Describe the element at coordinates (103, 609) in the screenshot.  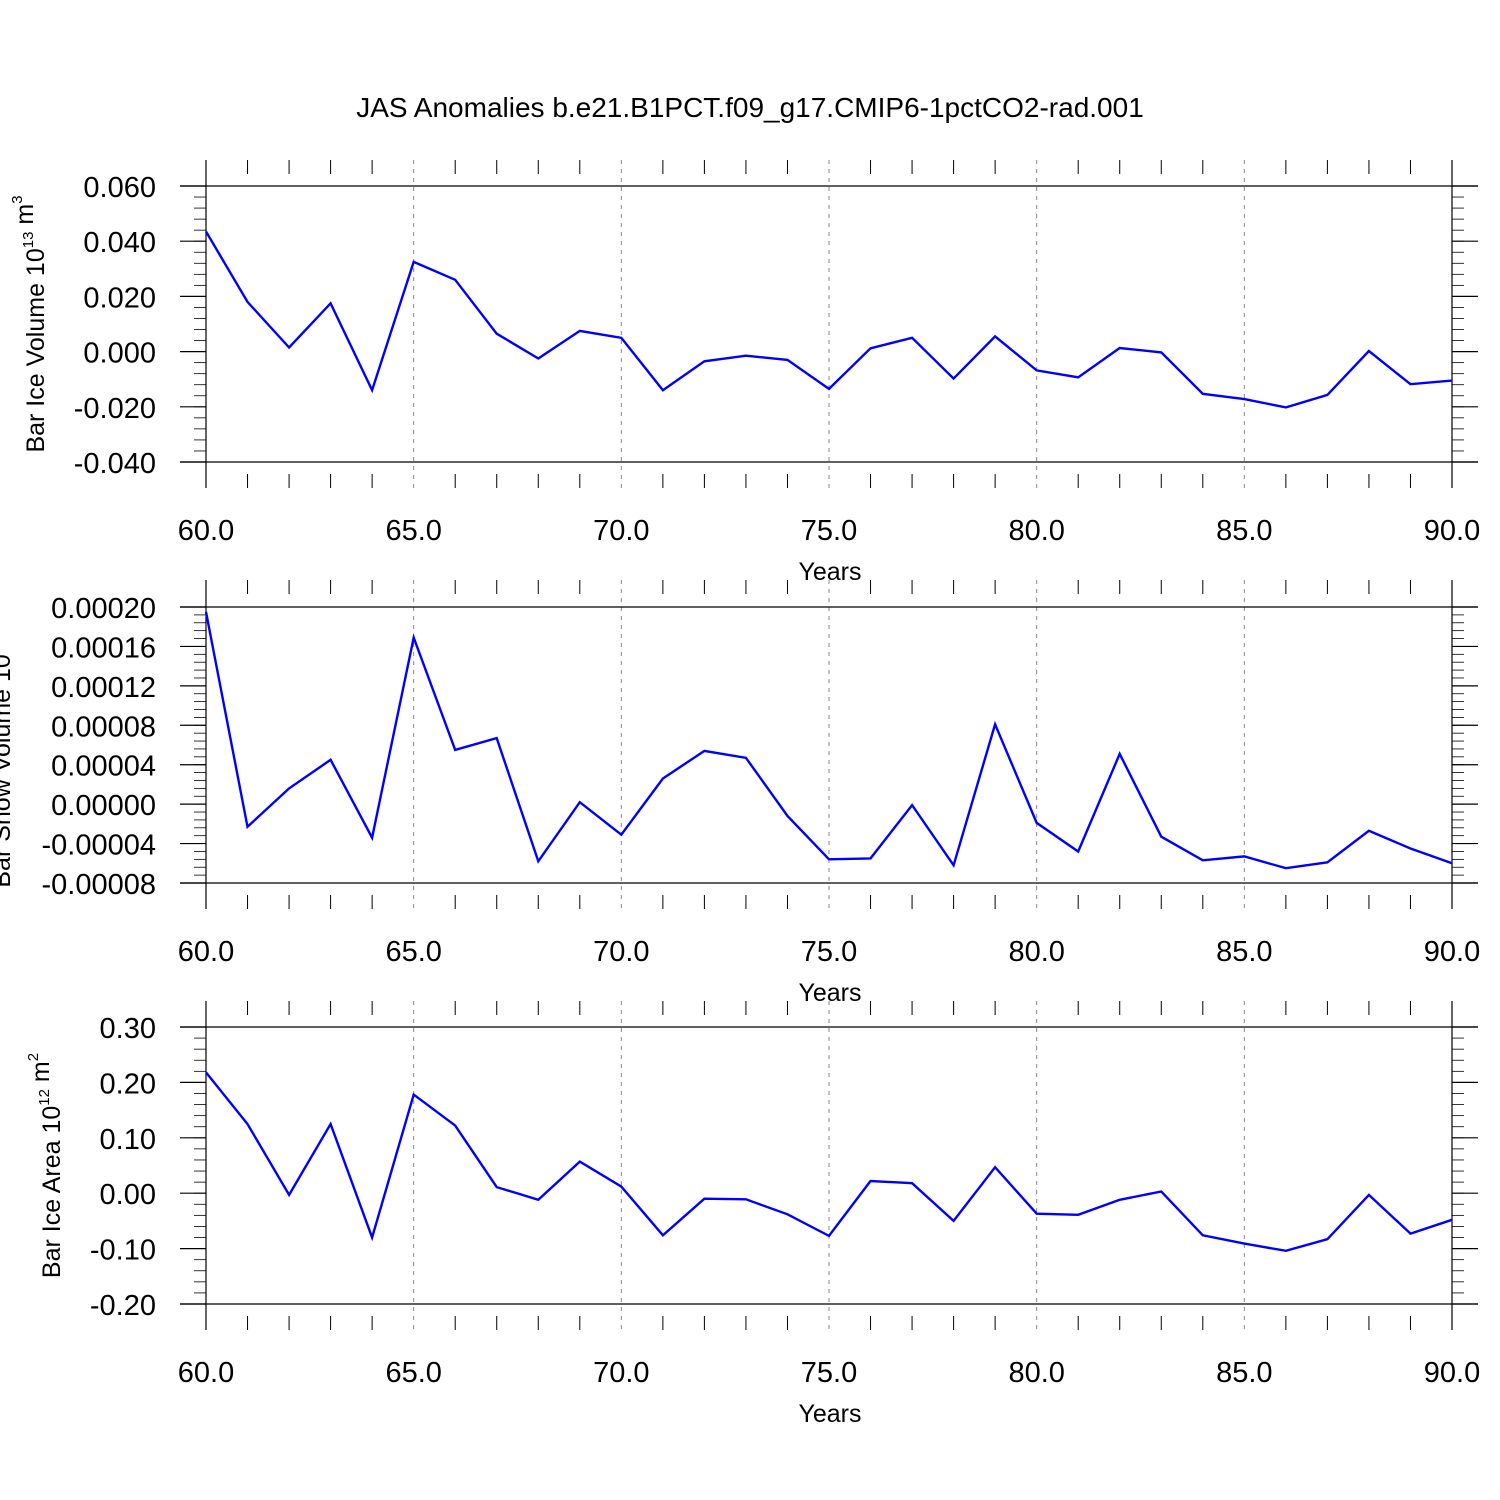
I see `y-tick-label: 0.00020` at that location.